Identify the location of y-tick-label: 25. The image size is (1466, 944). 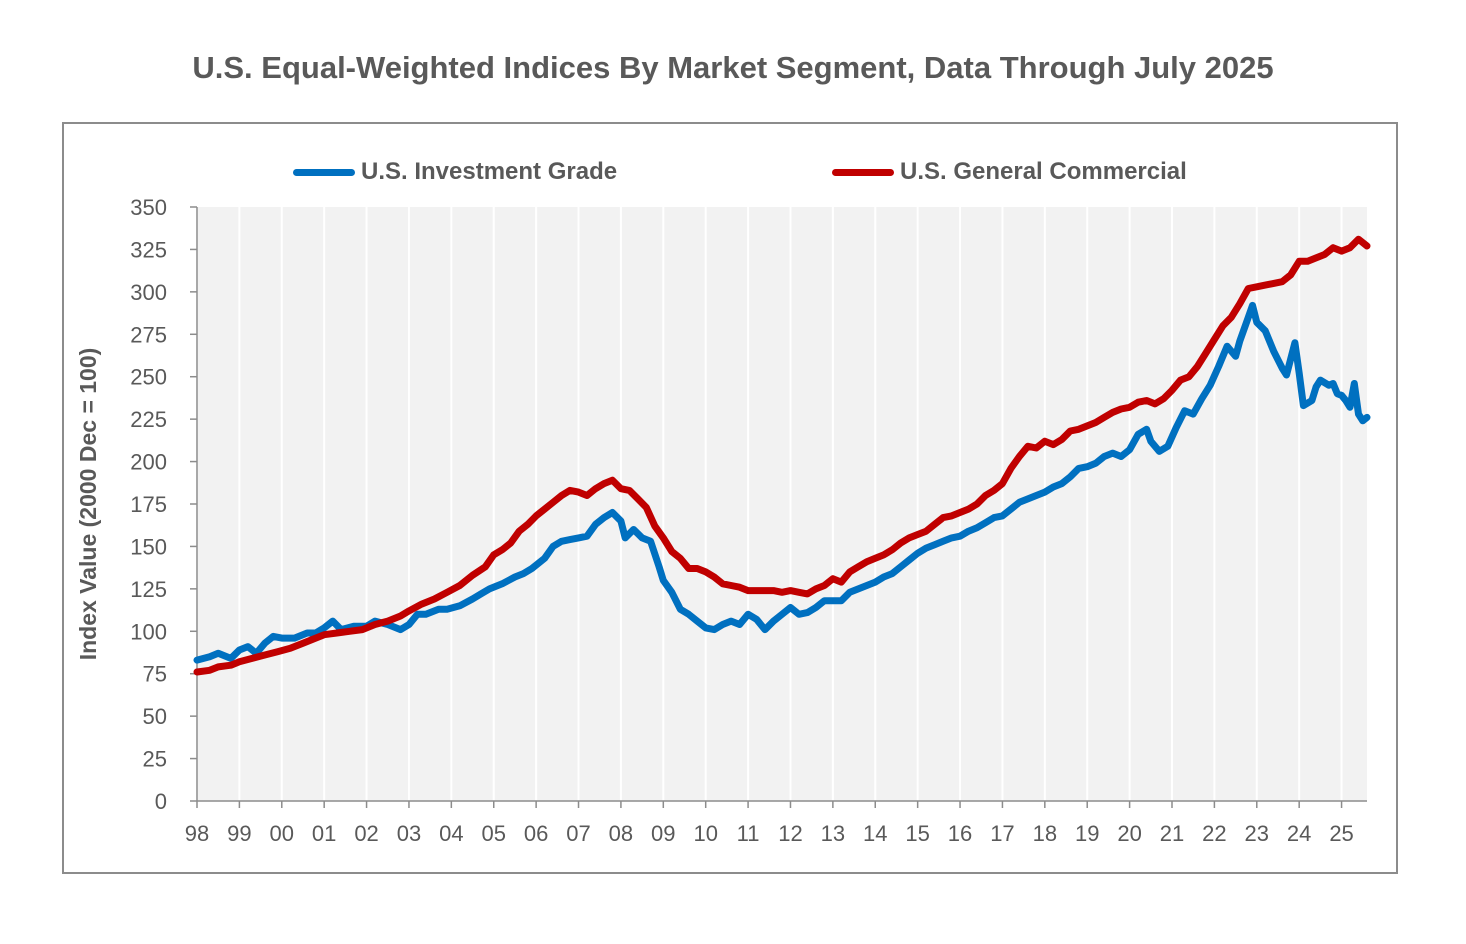
(155, 759).